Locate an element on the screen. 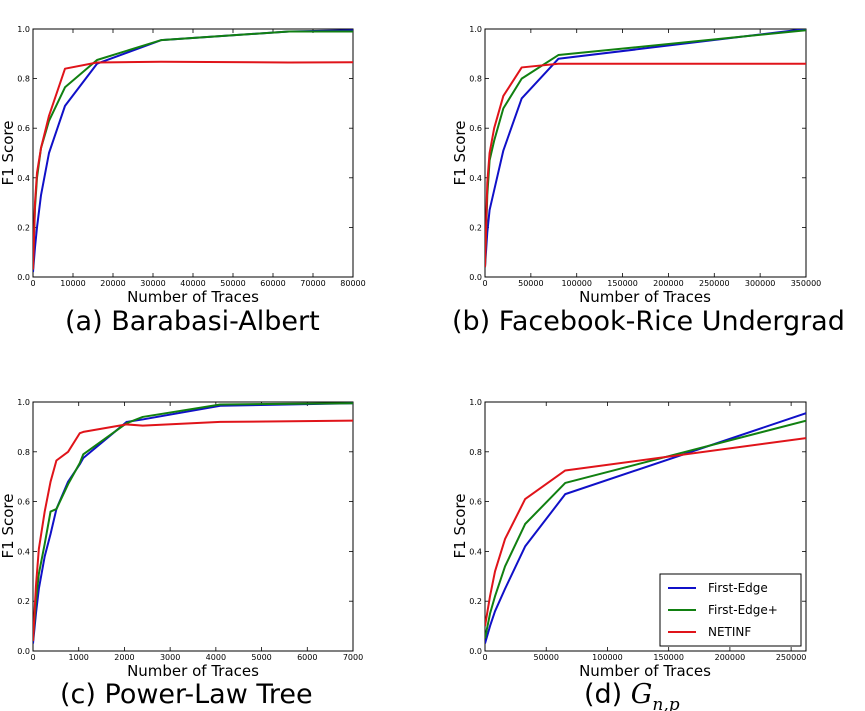 This screenshot has height=711, width=865. x-tick-label: 7000 is located at coordinates (353, 657).